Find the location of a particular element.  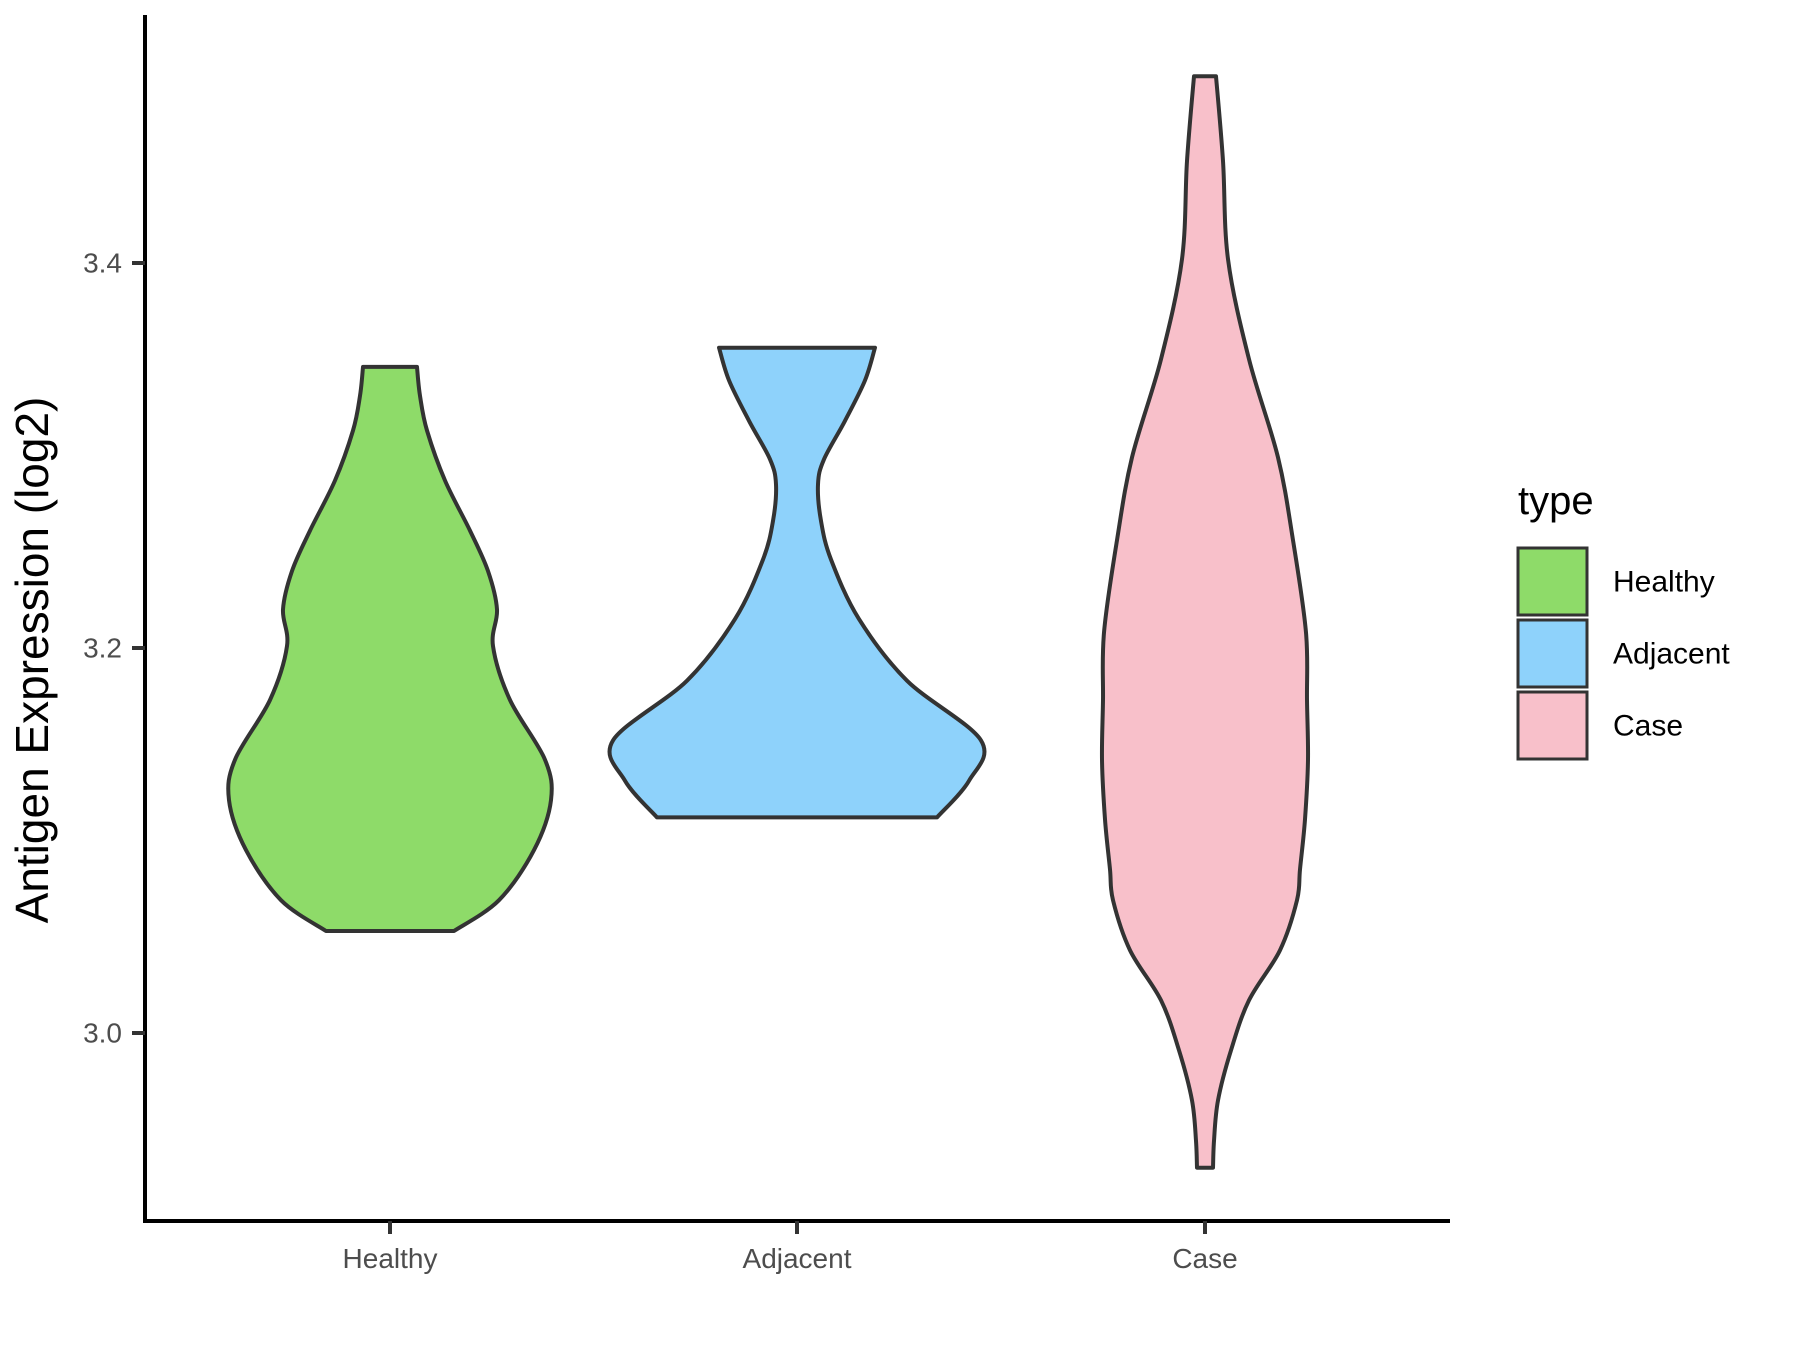

x-tick-label-case: Case is located at coordinates (1204, 1258).